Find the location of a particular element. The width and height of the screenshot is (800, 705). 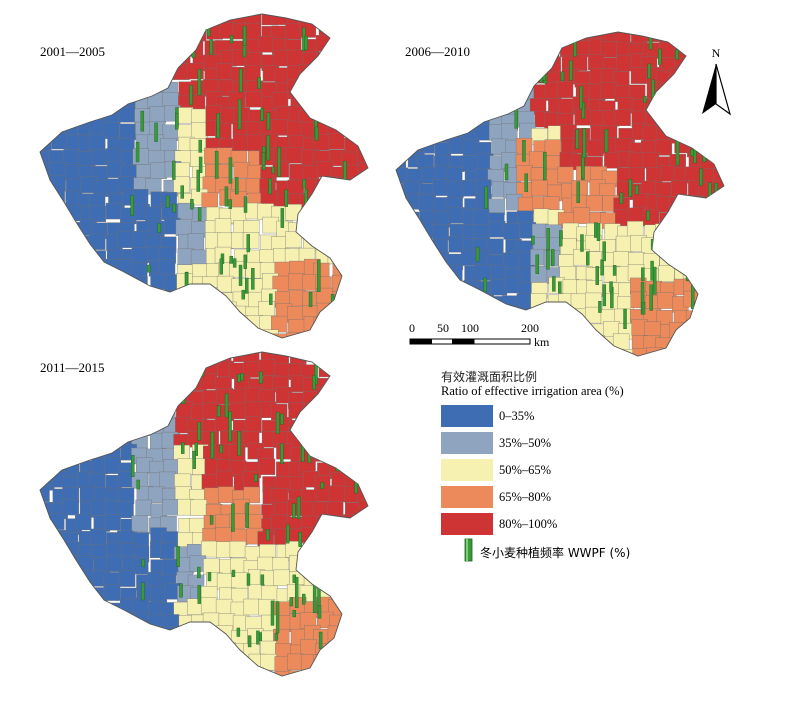

legend-label-80-100: 80%–100% is located at coordinates (528, 524).